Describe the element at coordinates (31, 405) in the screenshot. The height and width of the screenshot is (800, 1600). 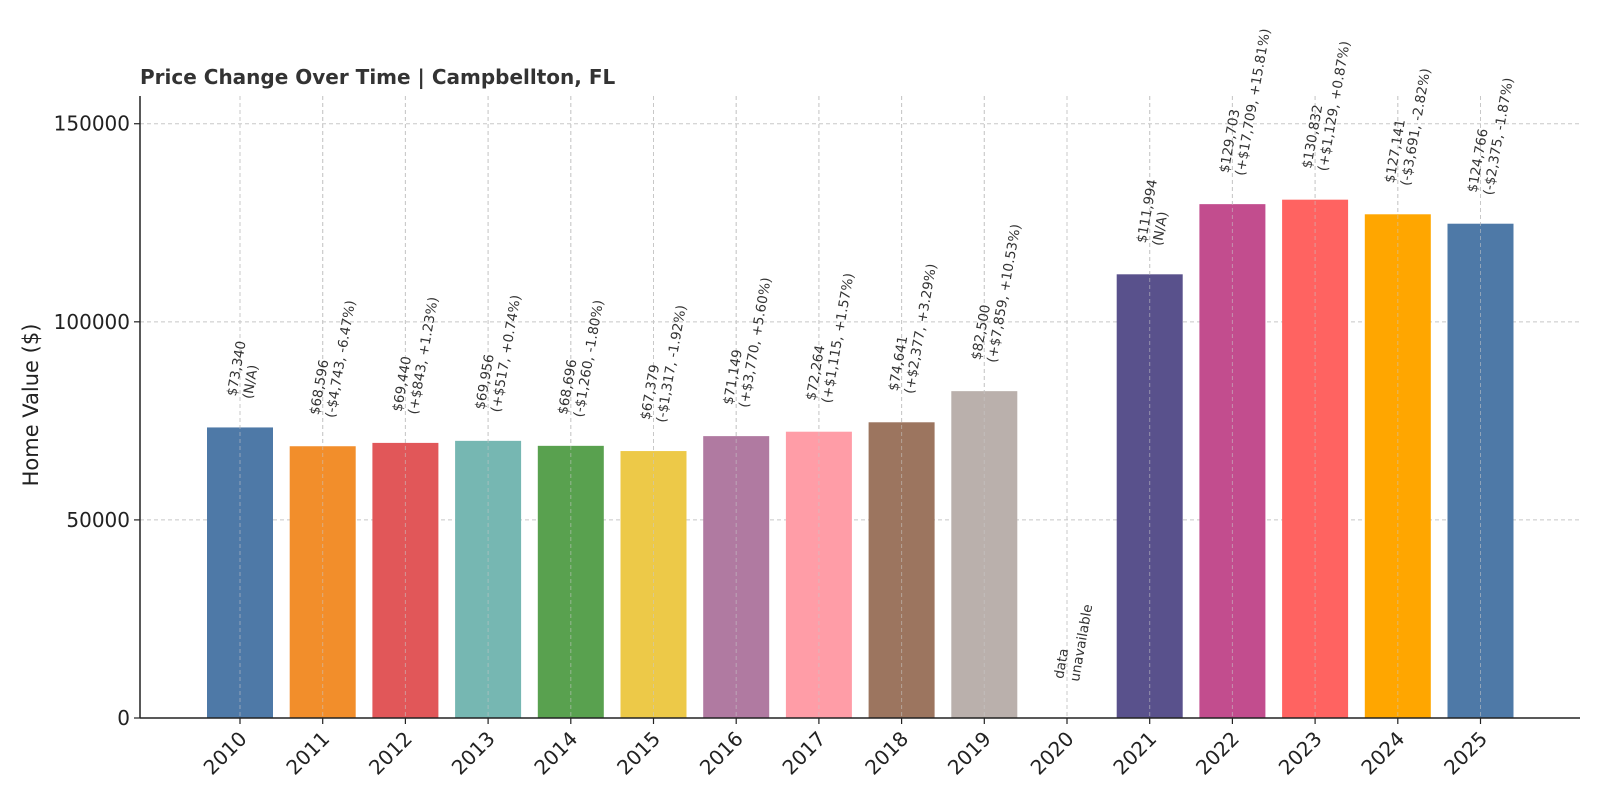
I see `y-axis-label: Home Value ($)` at that location.